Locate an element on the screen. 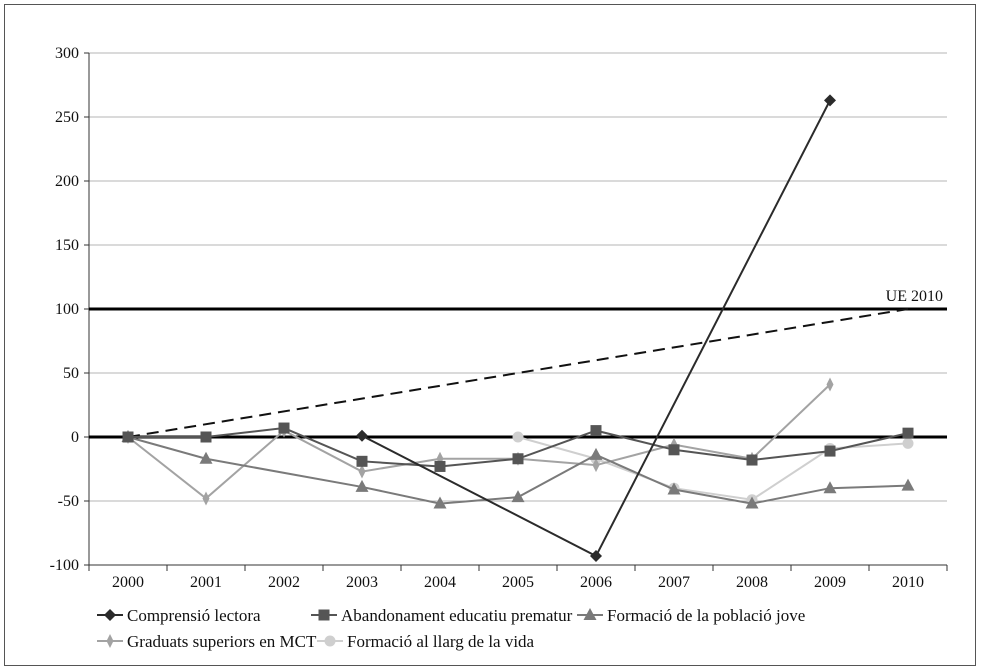  legend-label: Formació de la població jove is located at coordinates (706, 615).